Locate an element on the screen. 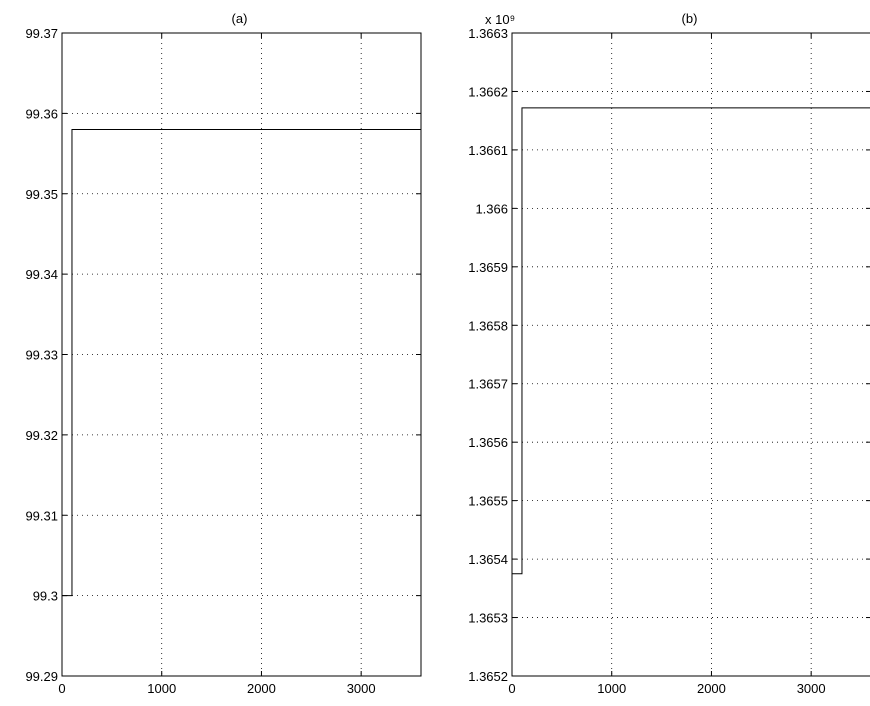  y-tick-label: 99.35 is located at coordinates (41, 194).